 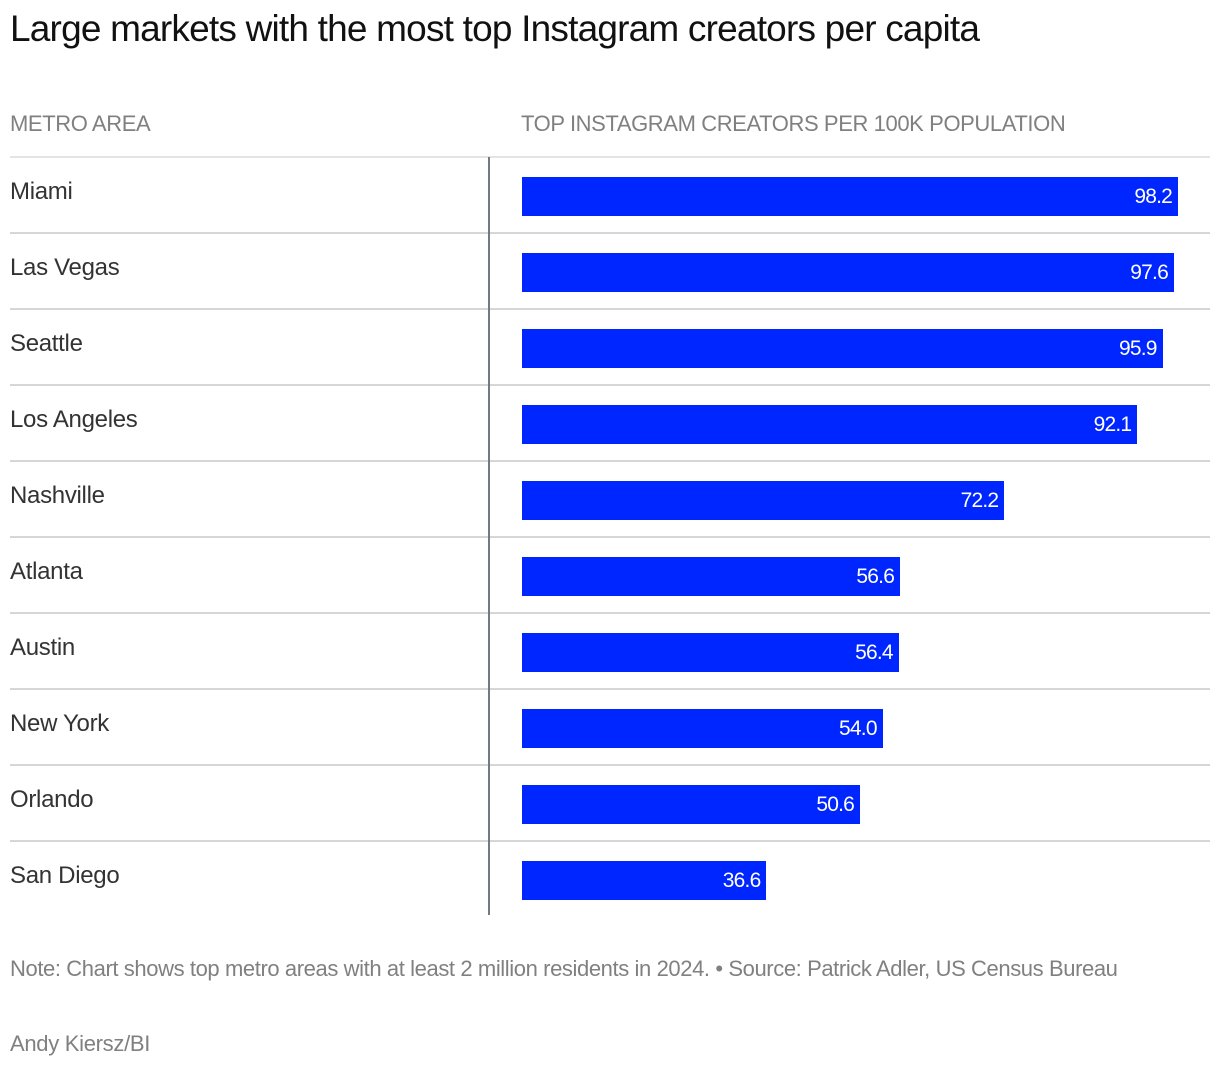 I want to click on category-label: Atlanta, so click(x=46, y=571).